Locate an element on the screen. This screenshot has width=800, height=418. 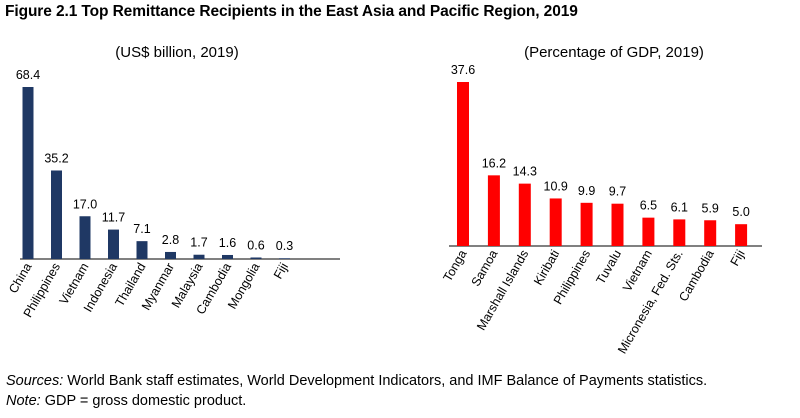
left-bar-myanmar is located at coordinates (170, 255).